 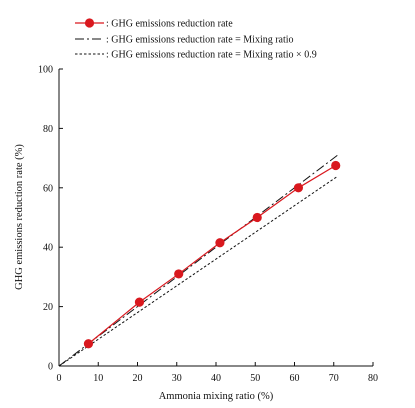 What do you see at coordinates (169, 24) in the screenshot?
I see `legend-entry-label-0: : GHG emissions reduction rate` at bounding box center [169, 24].